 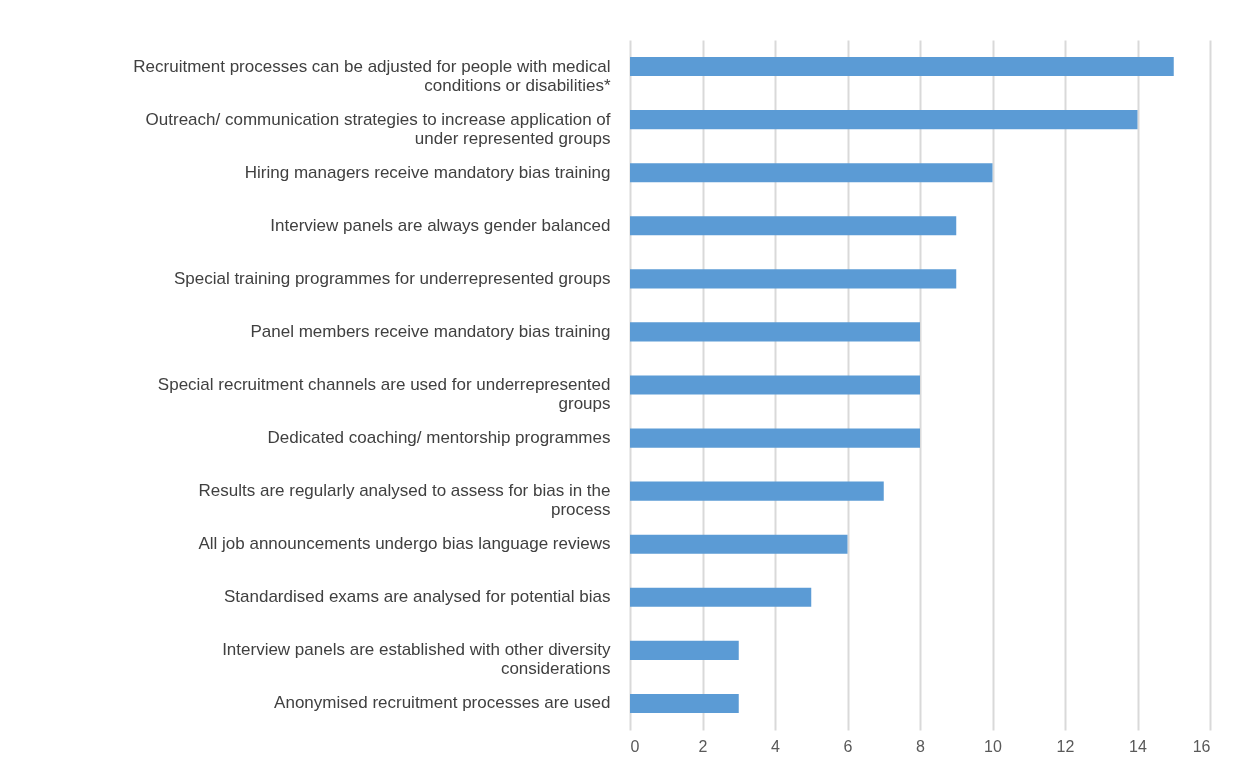 What do you see at coordinates (427, 172) in the screenshot?
I see `y-tick-label: Hiring managers receive mandatory bias training` at bounding box center [427, 172].